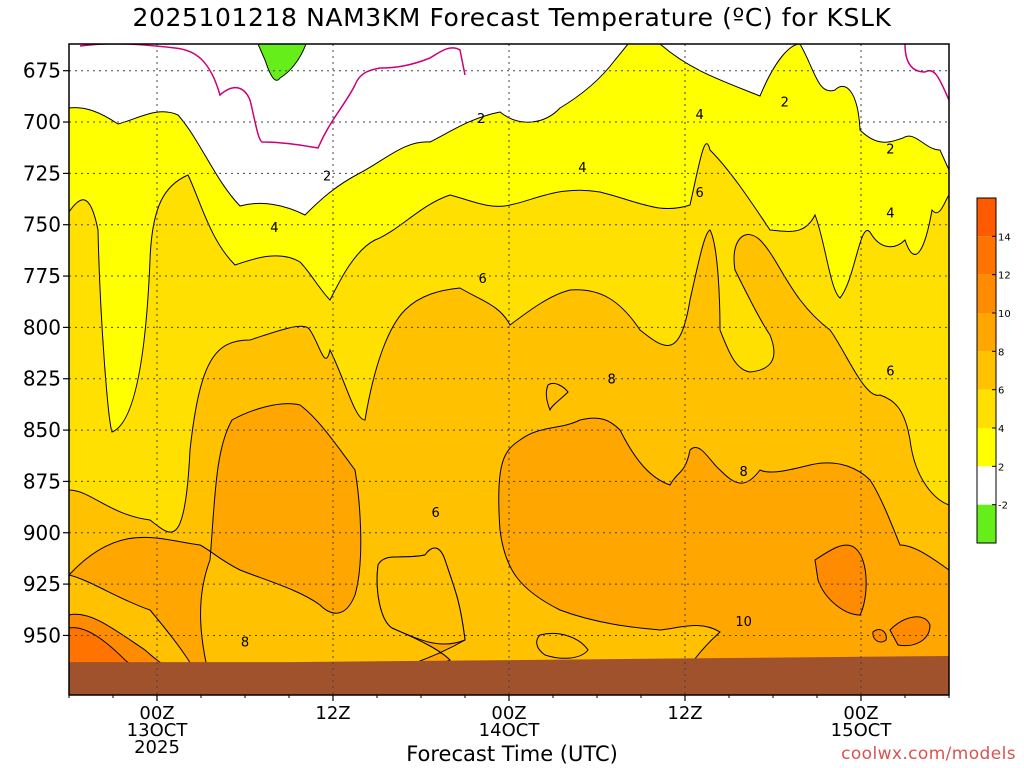  What do you see at coordinates (158, 730) in the screenshot?
I see `x-tick-label: 13OCT` at bounding box center [158, 730].